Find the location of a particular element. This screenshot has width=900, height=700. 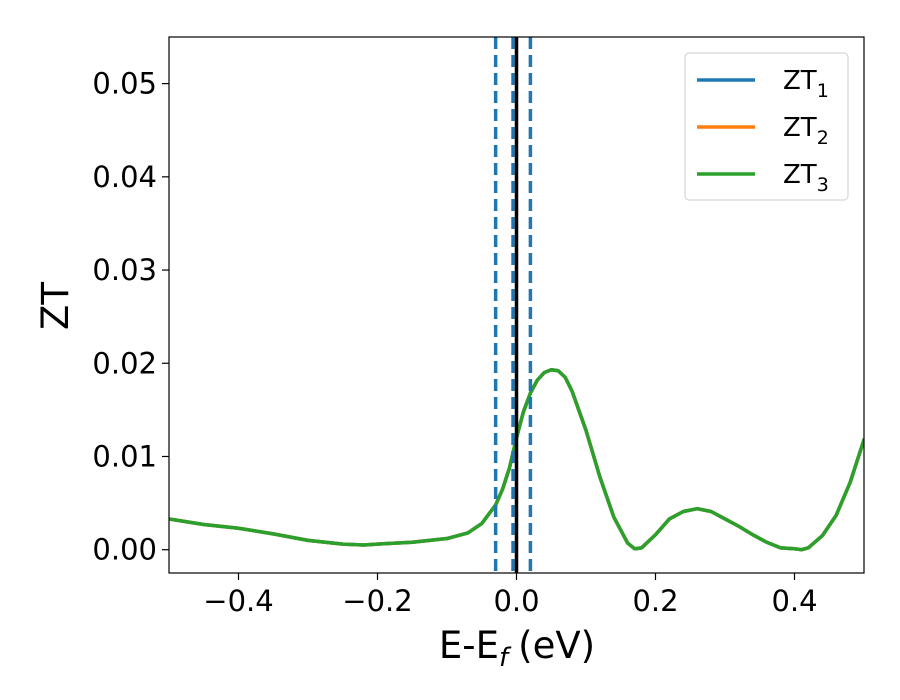

x-tick-label: 0.2 is located at coordinates (655, 601).